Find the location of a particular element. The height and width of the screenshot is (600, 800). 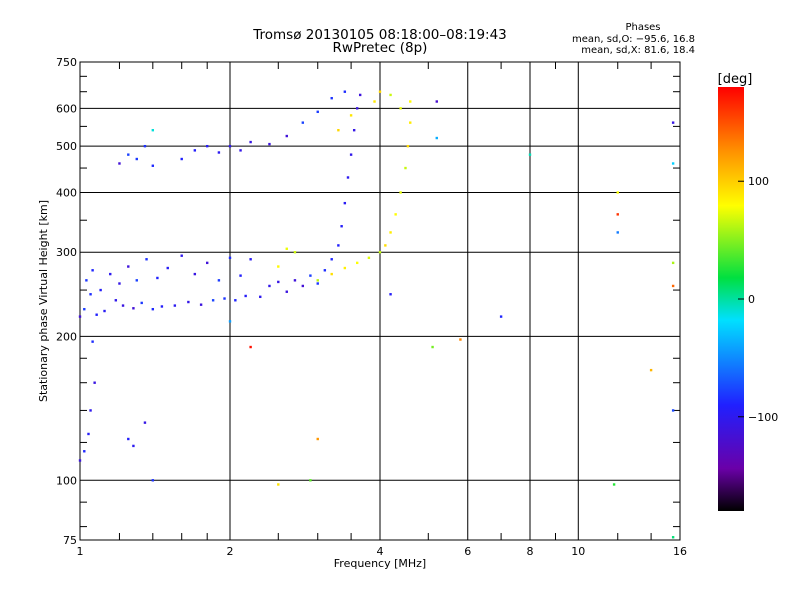

x-tick-label: 1 is located at coordinates (80, 551).